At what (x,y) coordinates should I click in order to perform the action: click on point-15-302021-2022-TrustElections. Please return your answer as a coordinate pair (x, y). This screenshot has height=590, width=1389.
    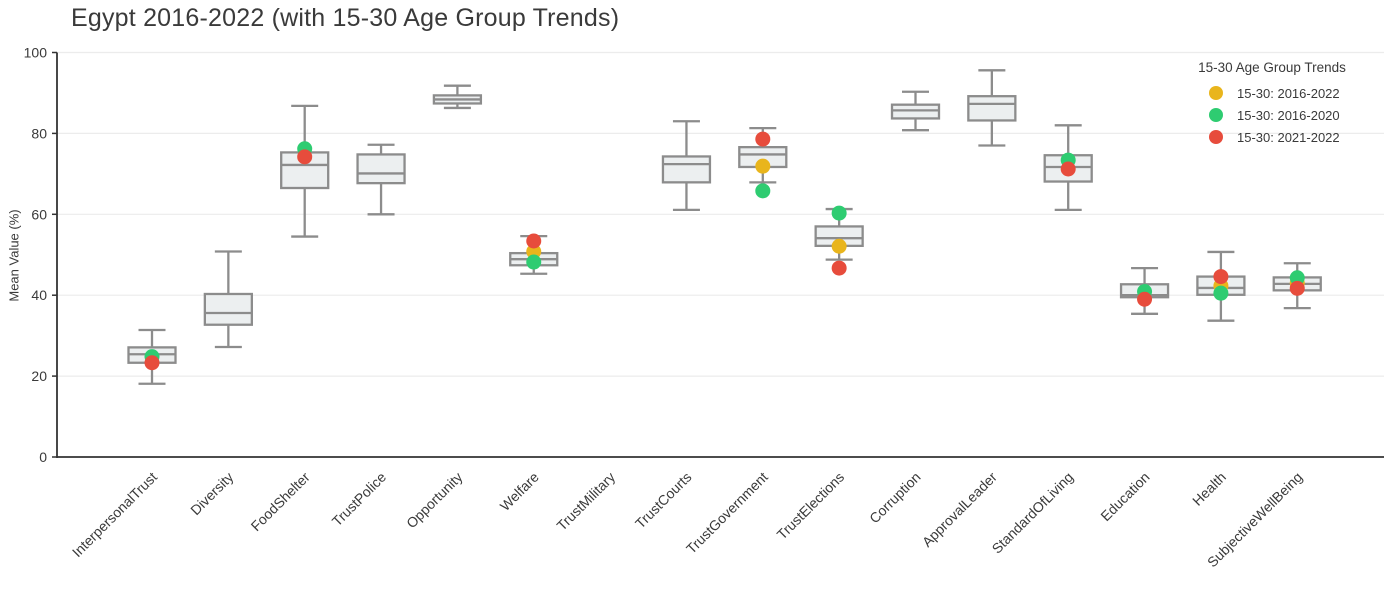
    Looking at the image, I should click on (839, 268).